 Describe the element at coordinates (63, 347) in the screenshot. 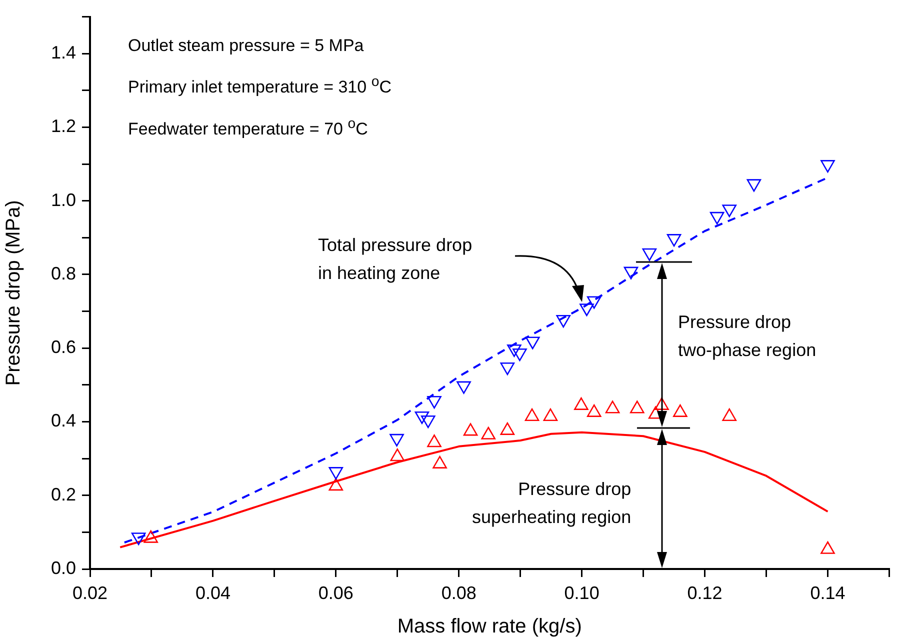

I see `y-tick-label: 0.6` at that location.